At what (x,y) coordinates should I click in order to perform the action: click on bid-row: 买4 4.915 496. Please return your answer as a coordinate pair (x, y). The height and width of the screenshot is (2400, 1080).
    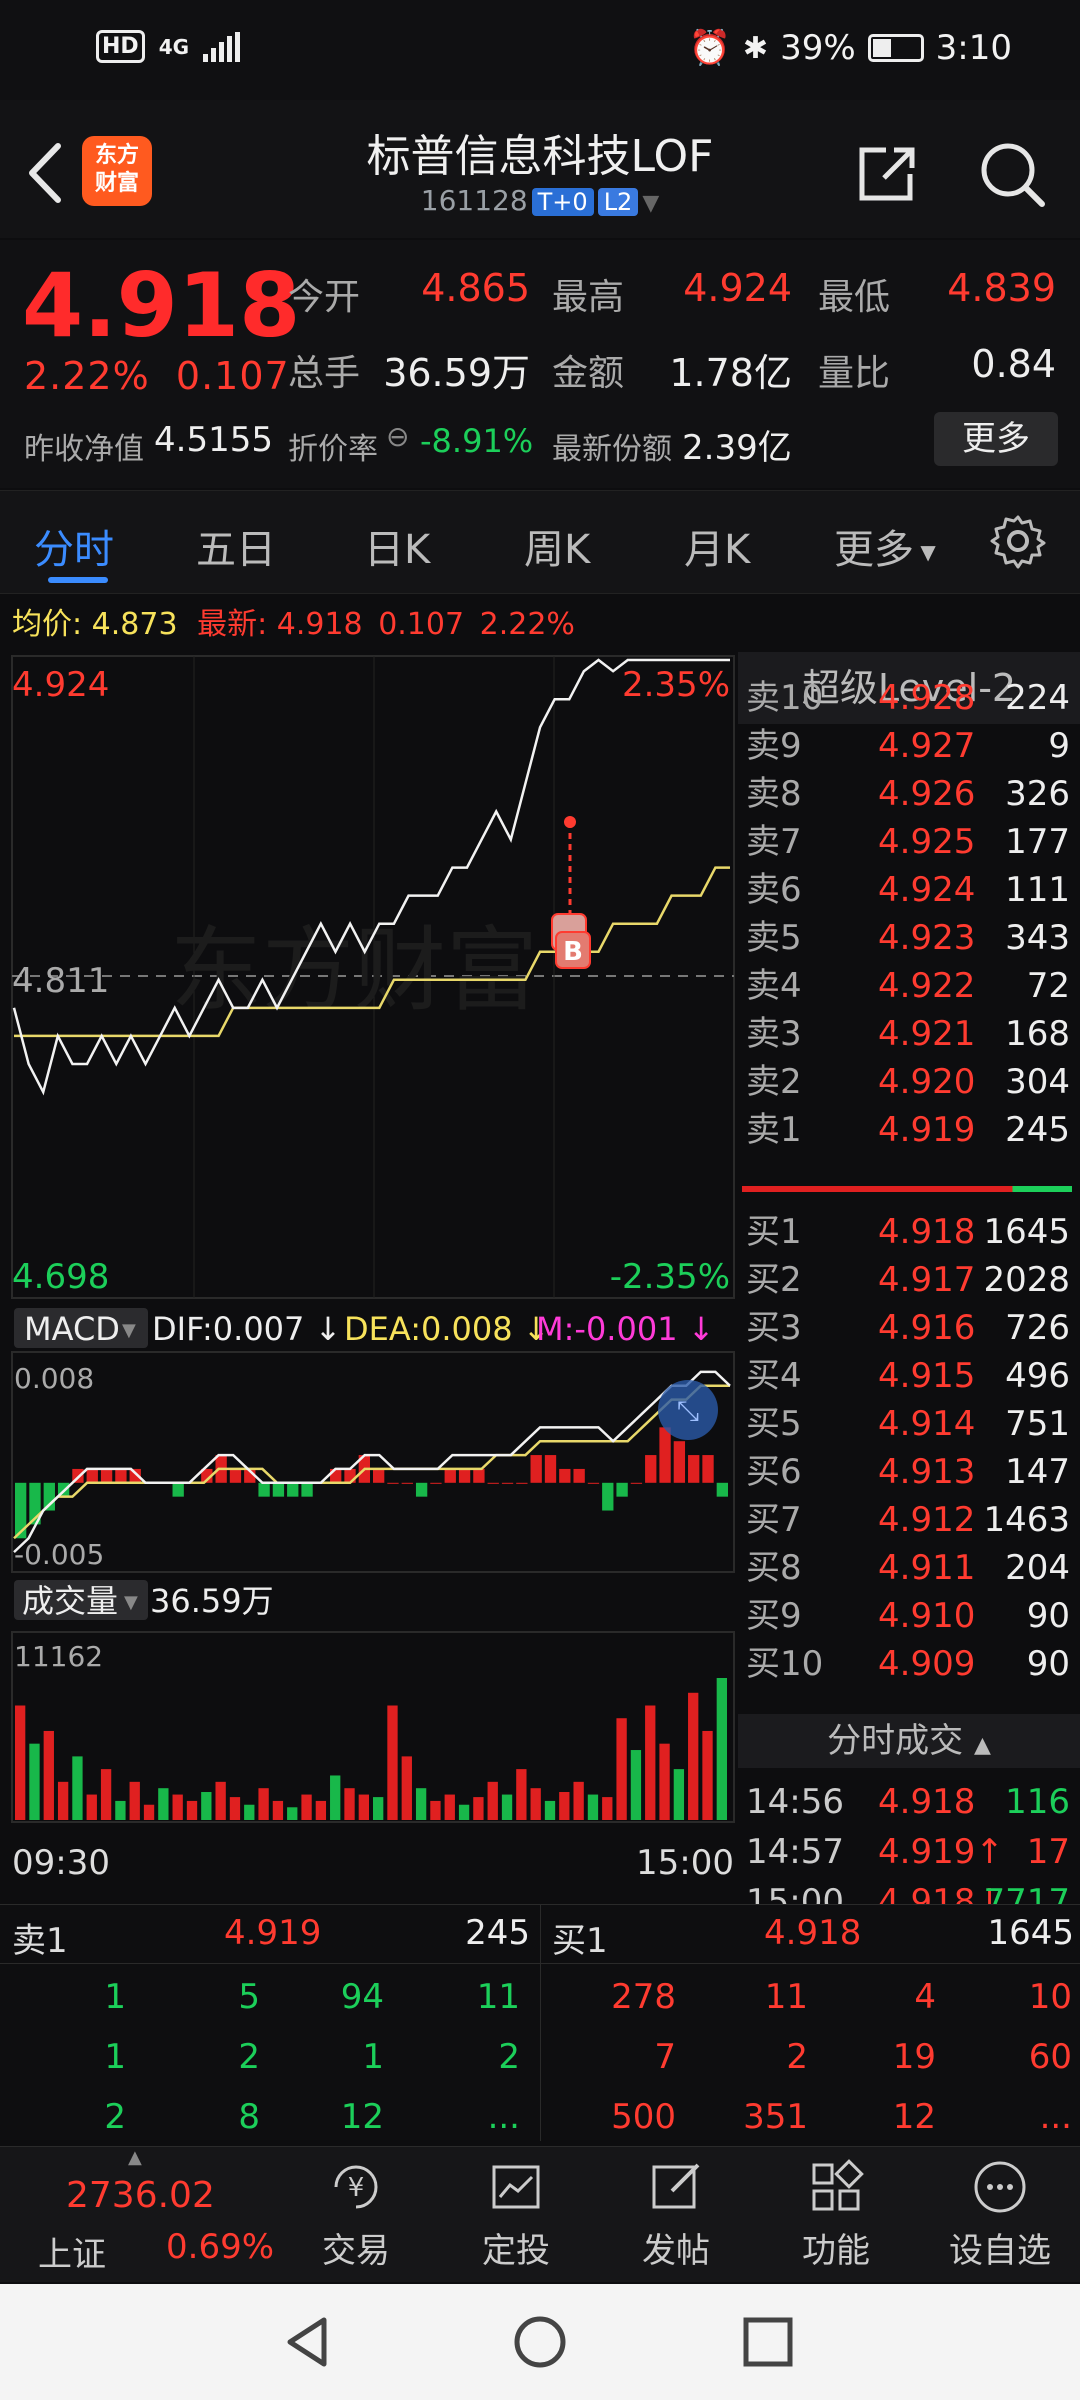
    Looking at the image, I should click on (909, 1376).